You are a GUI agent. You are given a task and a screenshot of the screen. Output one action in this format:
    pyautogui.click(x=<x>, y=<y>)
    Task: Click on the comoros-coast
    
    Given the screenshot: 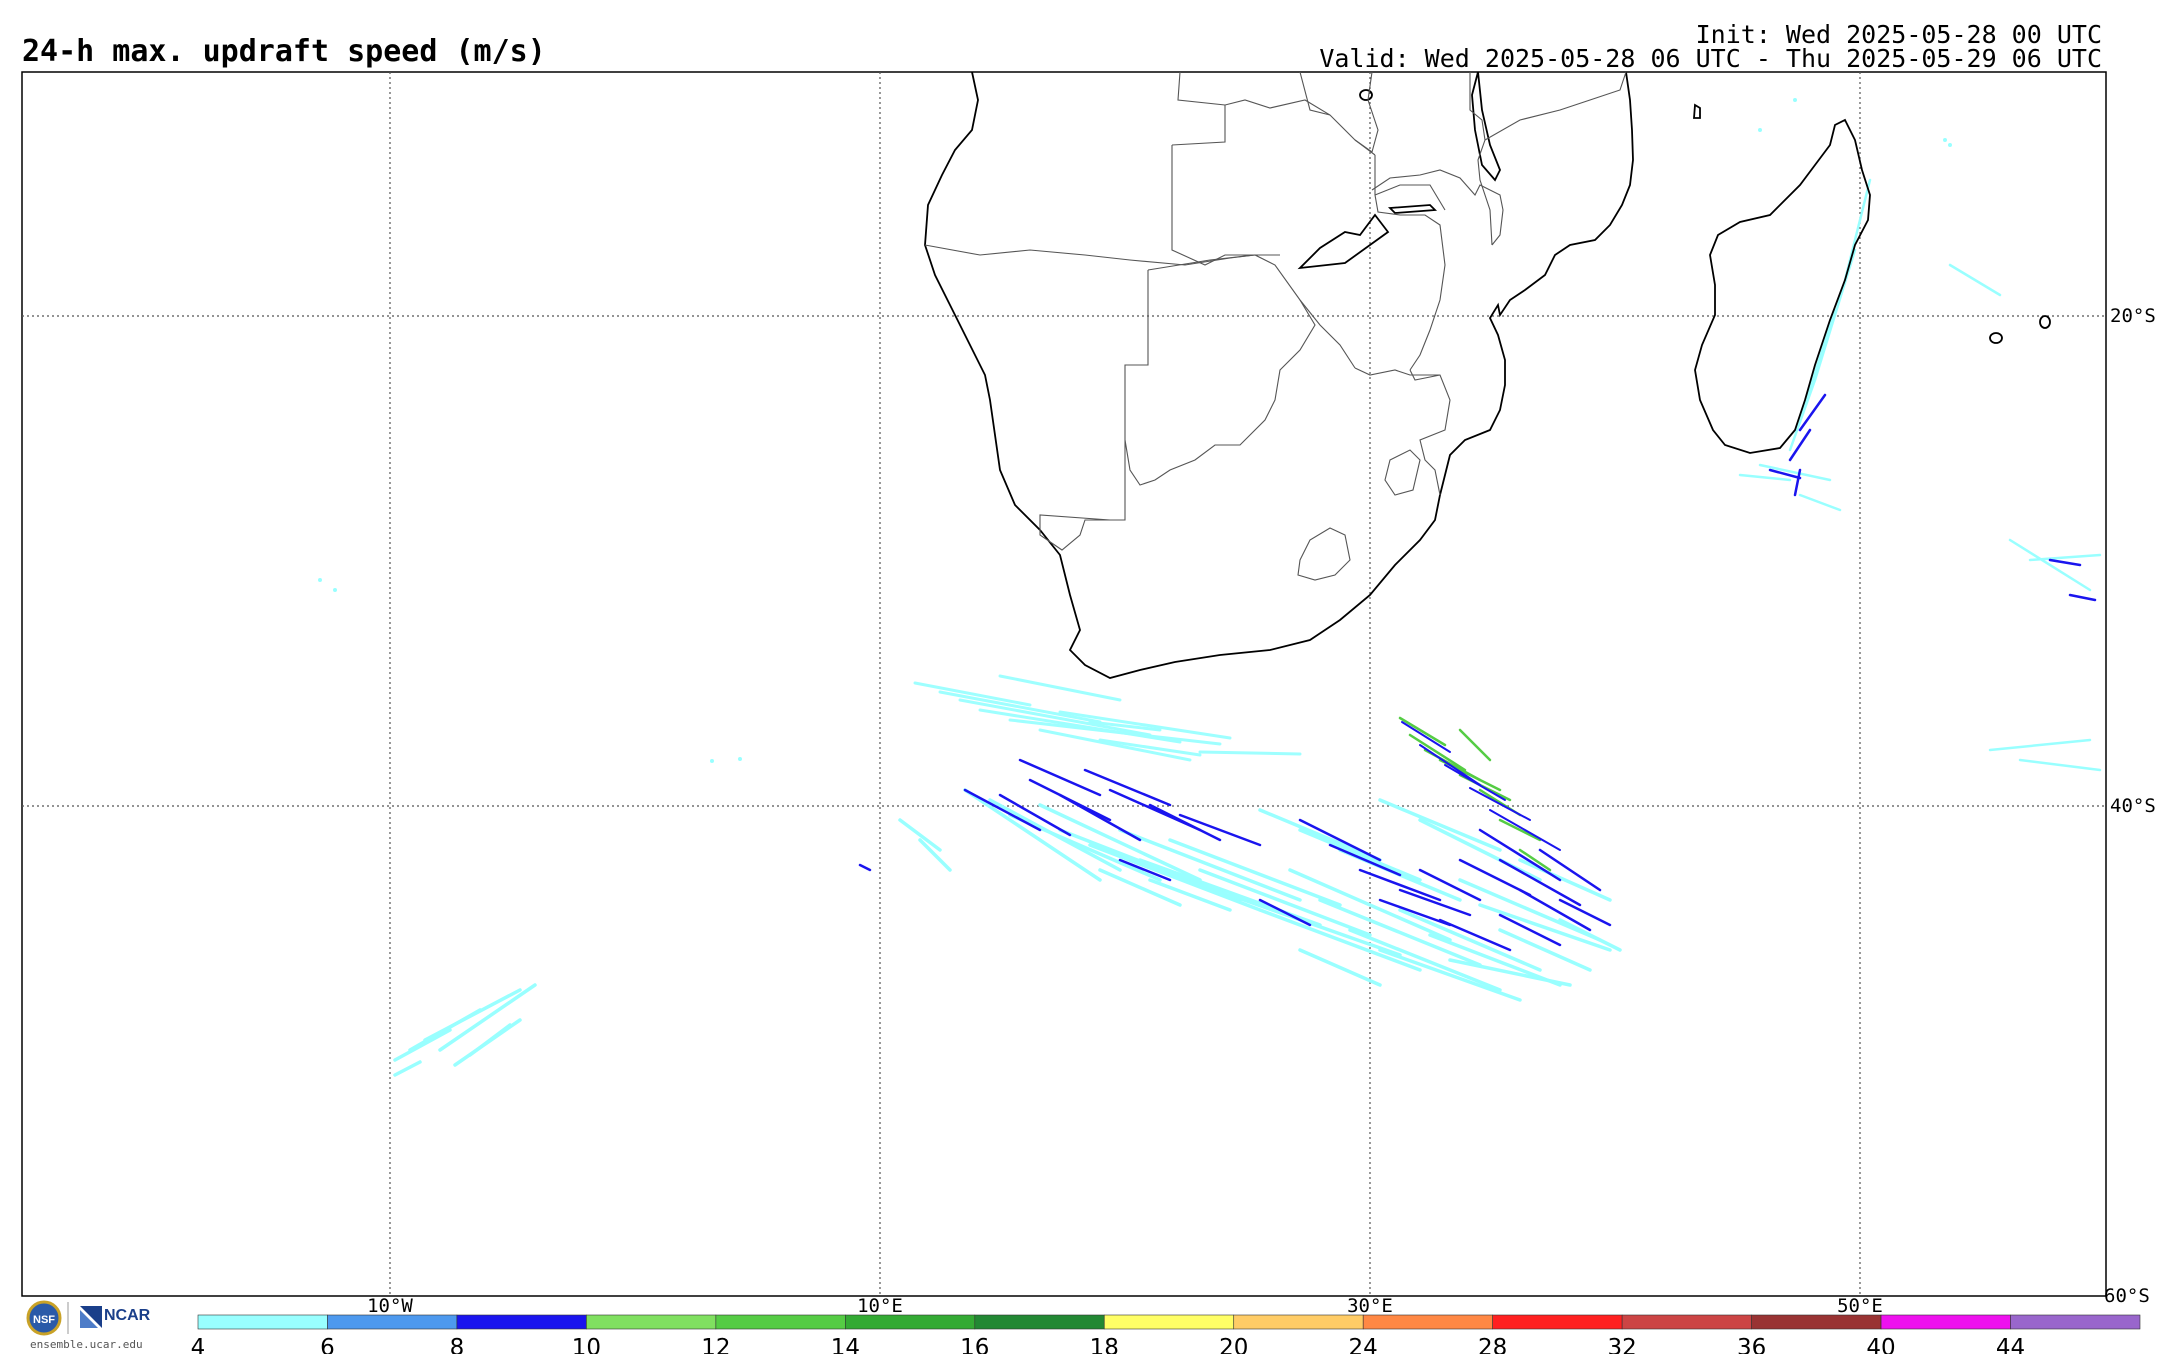 What is the action you would take?
    pyautogui.click(x=1697, y=111)
    